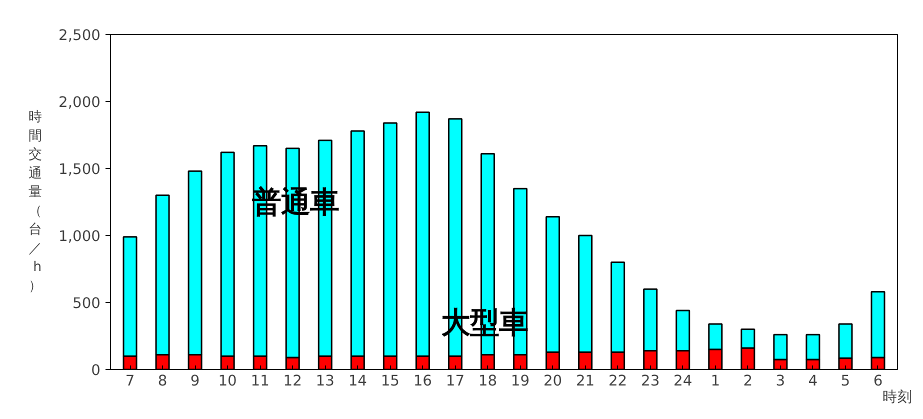  What do you see at coordinates (35, 202) in the screenshot?
I see `text: 時間交通量（台／h）` at bounding box center [35, 202].